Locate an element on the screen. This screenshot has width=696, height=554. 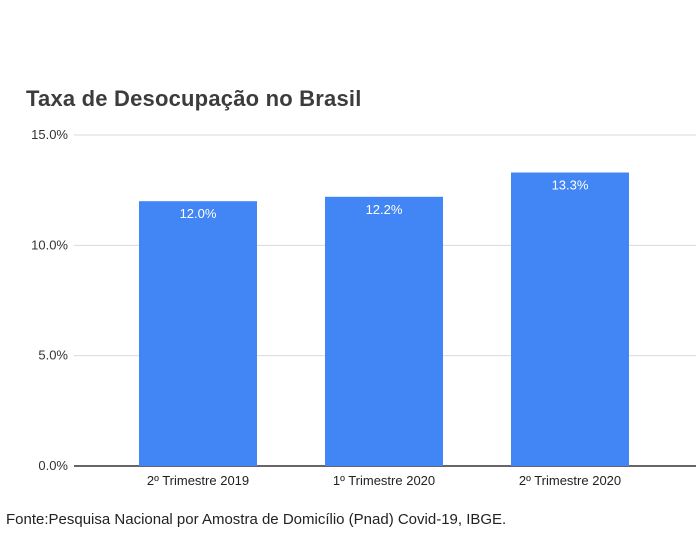
x-category-label: 1º Trimestre 2020 is located at coordinates (384, 480).